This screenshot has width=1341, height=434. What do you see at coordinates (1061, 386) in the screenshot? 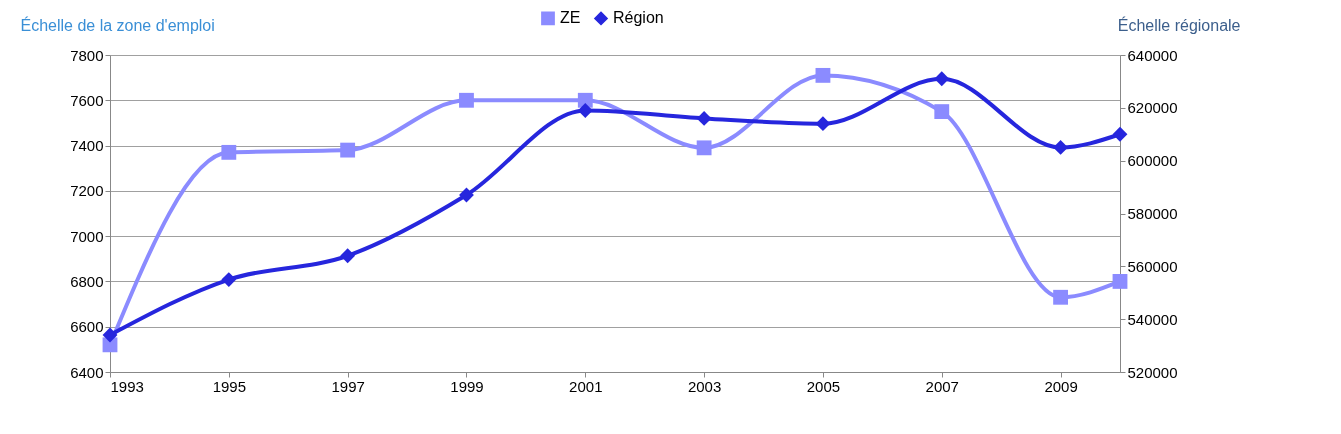
I see `x-tick-label: 2009` at bounding box center [1061, 386].